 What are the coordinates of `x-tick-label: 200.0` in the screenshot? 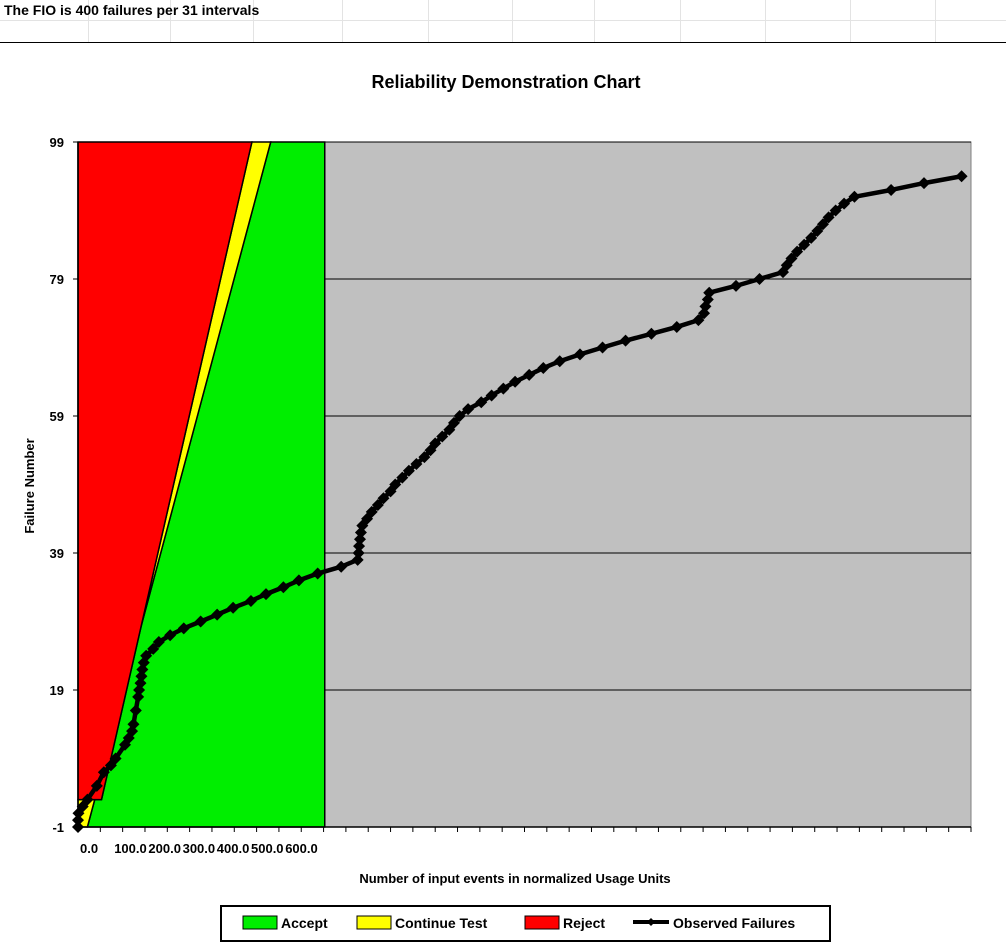 It's located at (164, 848).